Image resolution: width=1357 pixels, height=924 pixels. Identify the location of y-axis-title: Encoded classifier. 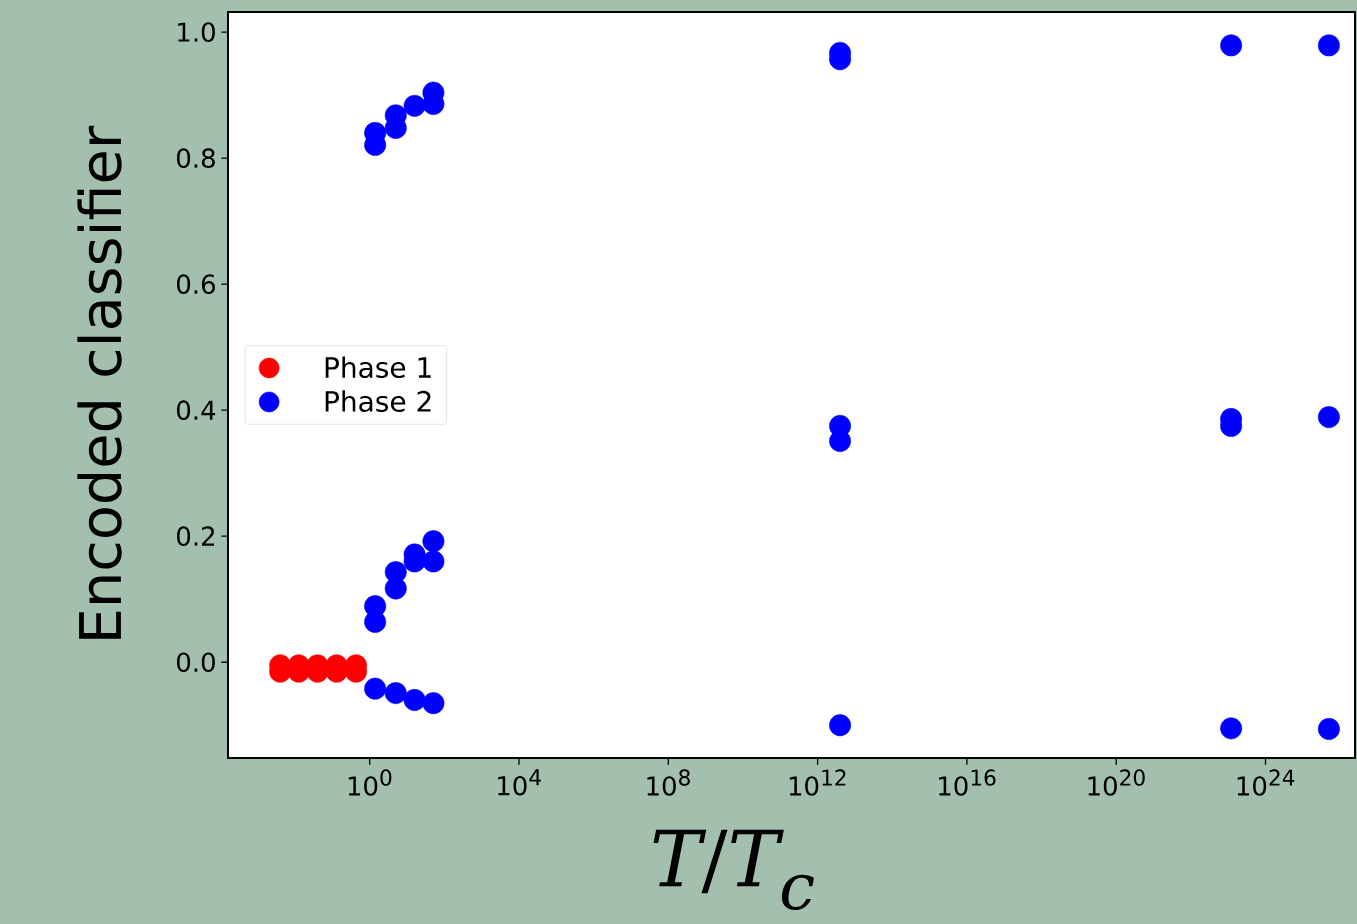
(99, 382).